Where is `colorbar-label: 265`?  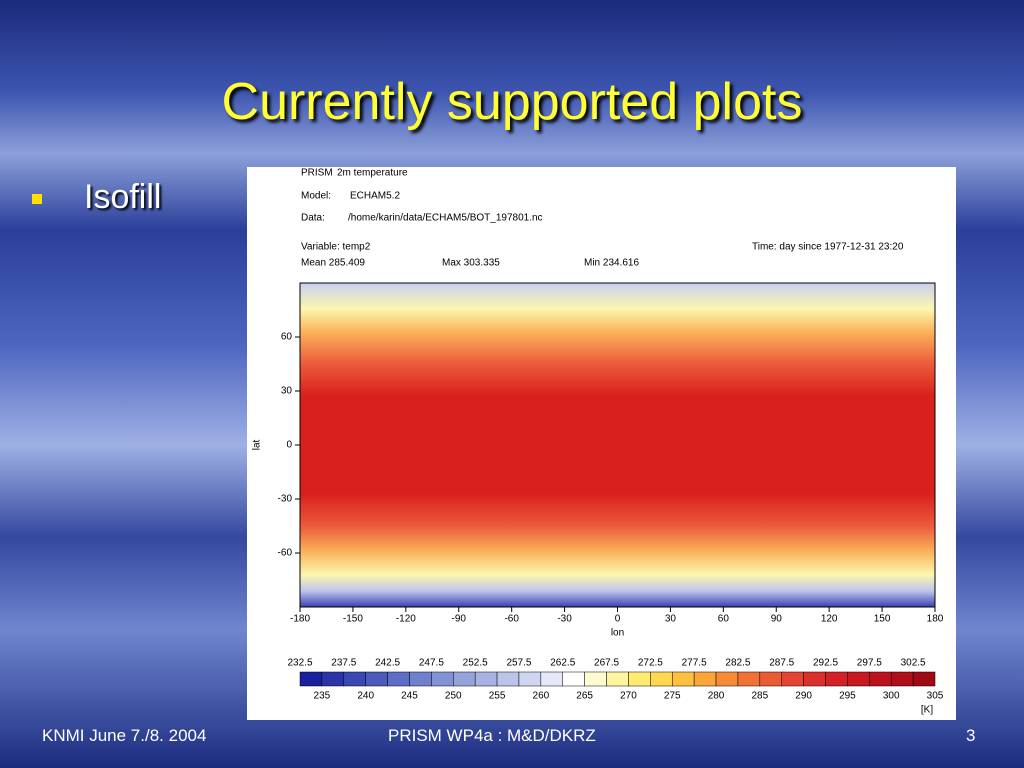 colorbar-label: 265 is located at coordinates (584, 696).